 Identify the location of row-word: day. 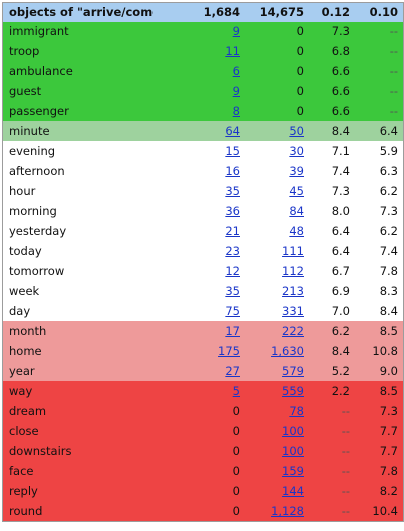
(78, 311).